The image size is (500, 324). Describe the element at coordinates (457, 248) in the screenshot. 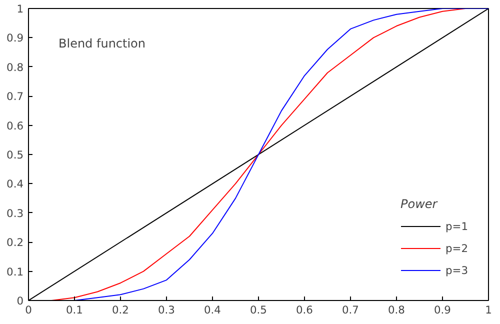

I see `legend-label: p=2` at that location.